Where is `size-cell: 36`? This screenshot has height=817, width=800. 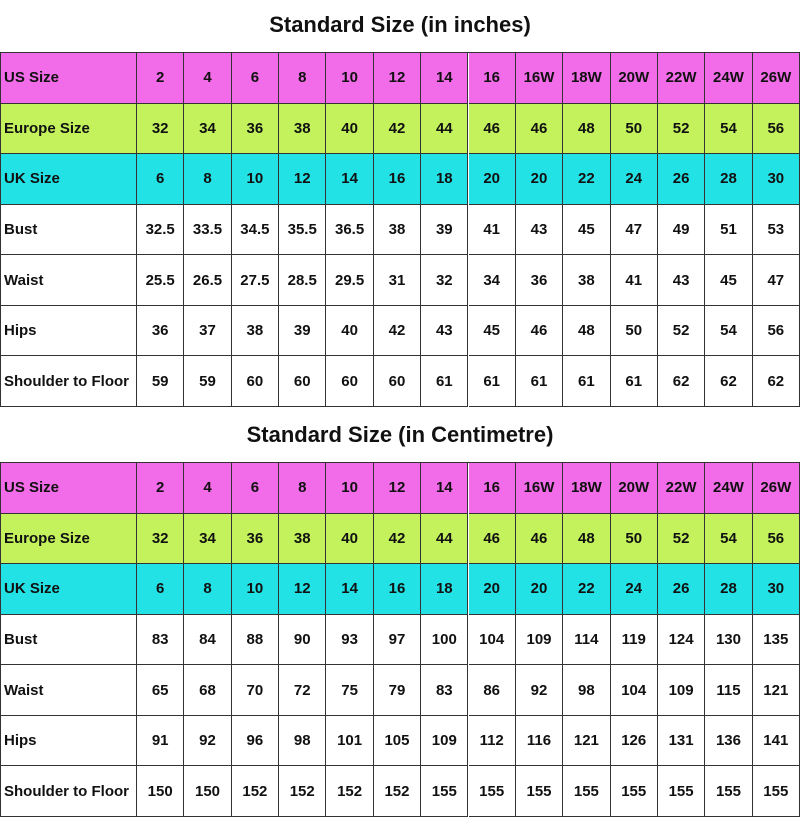 size-cell: 36 is located at coordinates (255, 539).